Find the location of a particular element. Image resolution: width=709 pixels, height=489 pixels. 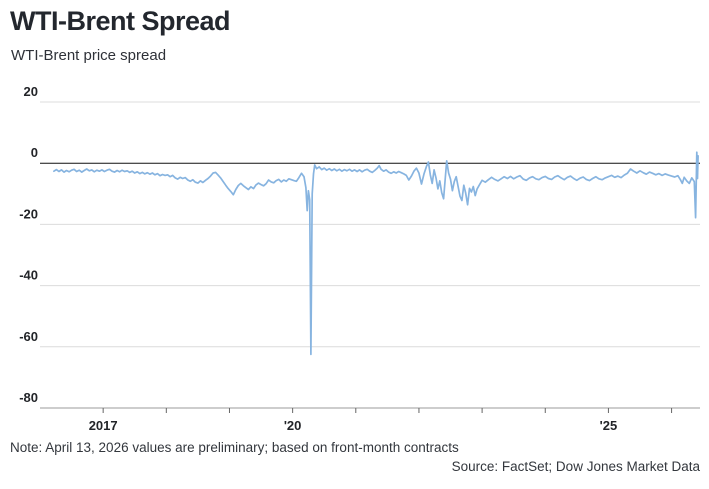

y-tick-label: -40 is located at coordinates (28, 275).